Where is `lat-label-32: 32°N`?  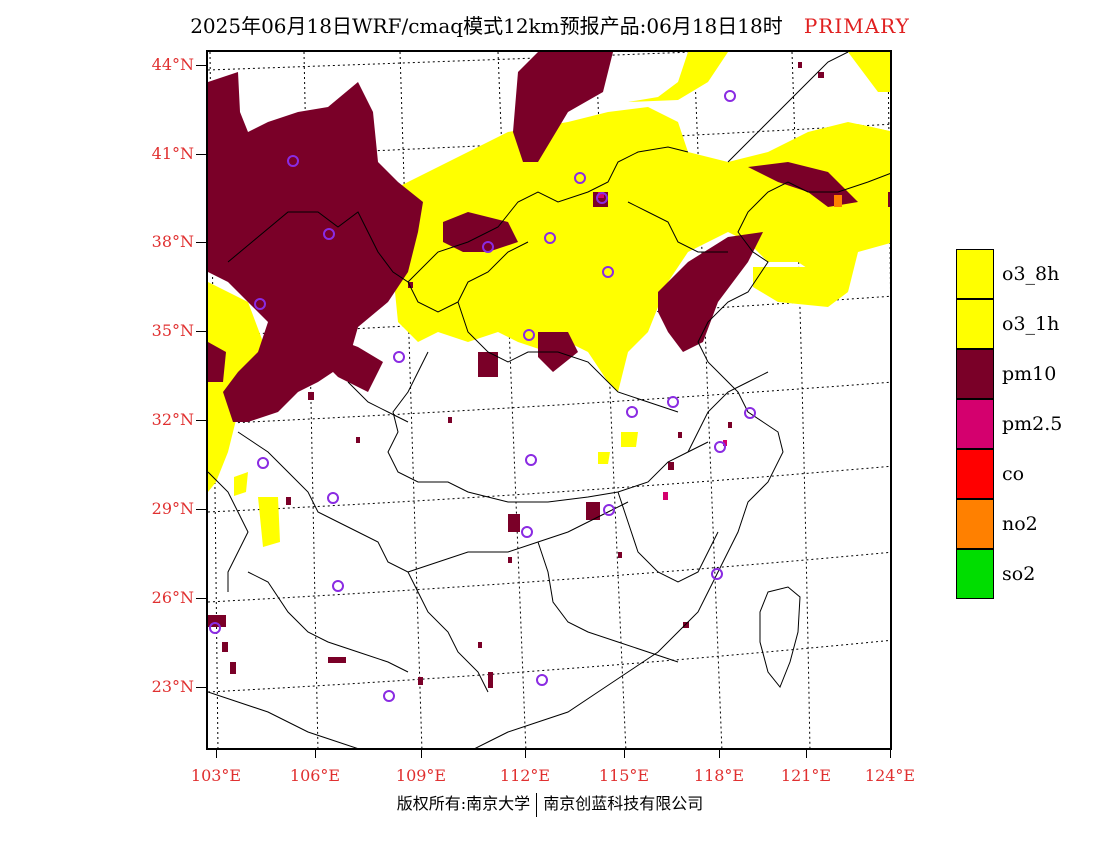 lat-label-32: 32°N is located at coordinates (172, 419).